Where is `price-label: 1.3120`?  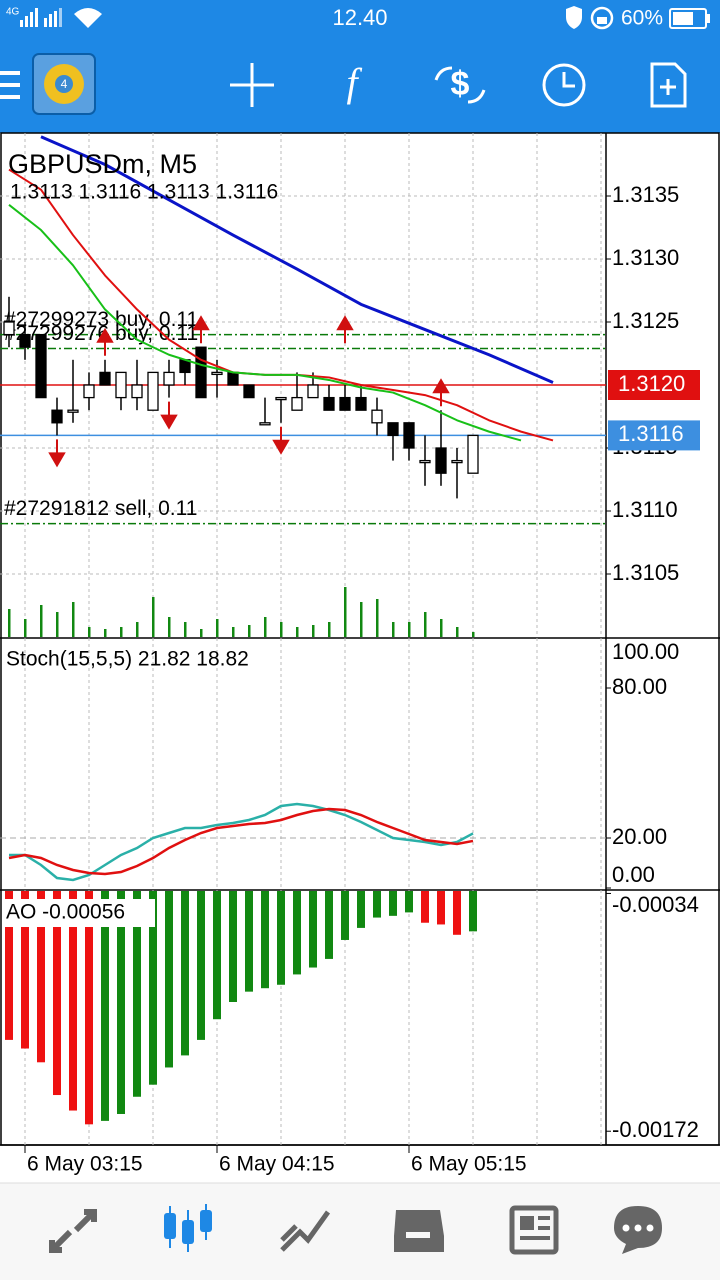
price-label: 1.3120 is located at coordinates (651, 383).